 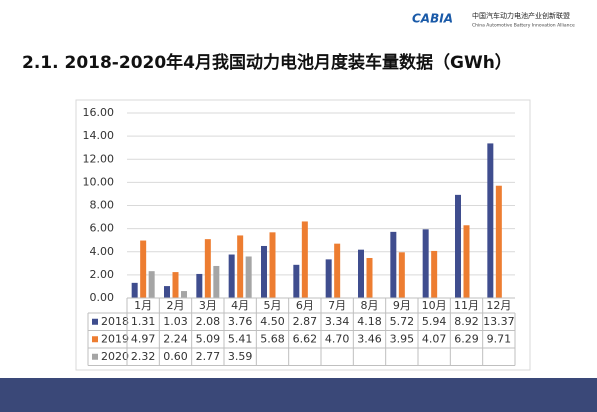 What do you see at coordinates (102, 228) in the screenshot?
I see `y-tick-label: 6.00` at bounding box center [102, 228].